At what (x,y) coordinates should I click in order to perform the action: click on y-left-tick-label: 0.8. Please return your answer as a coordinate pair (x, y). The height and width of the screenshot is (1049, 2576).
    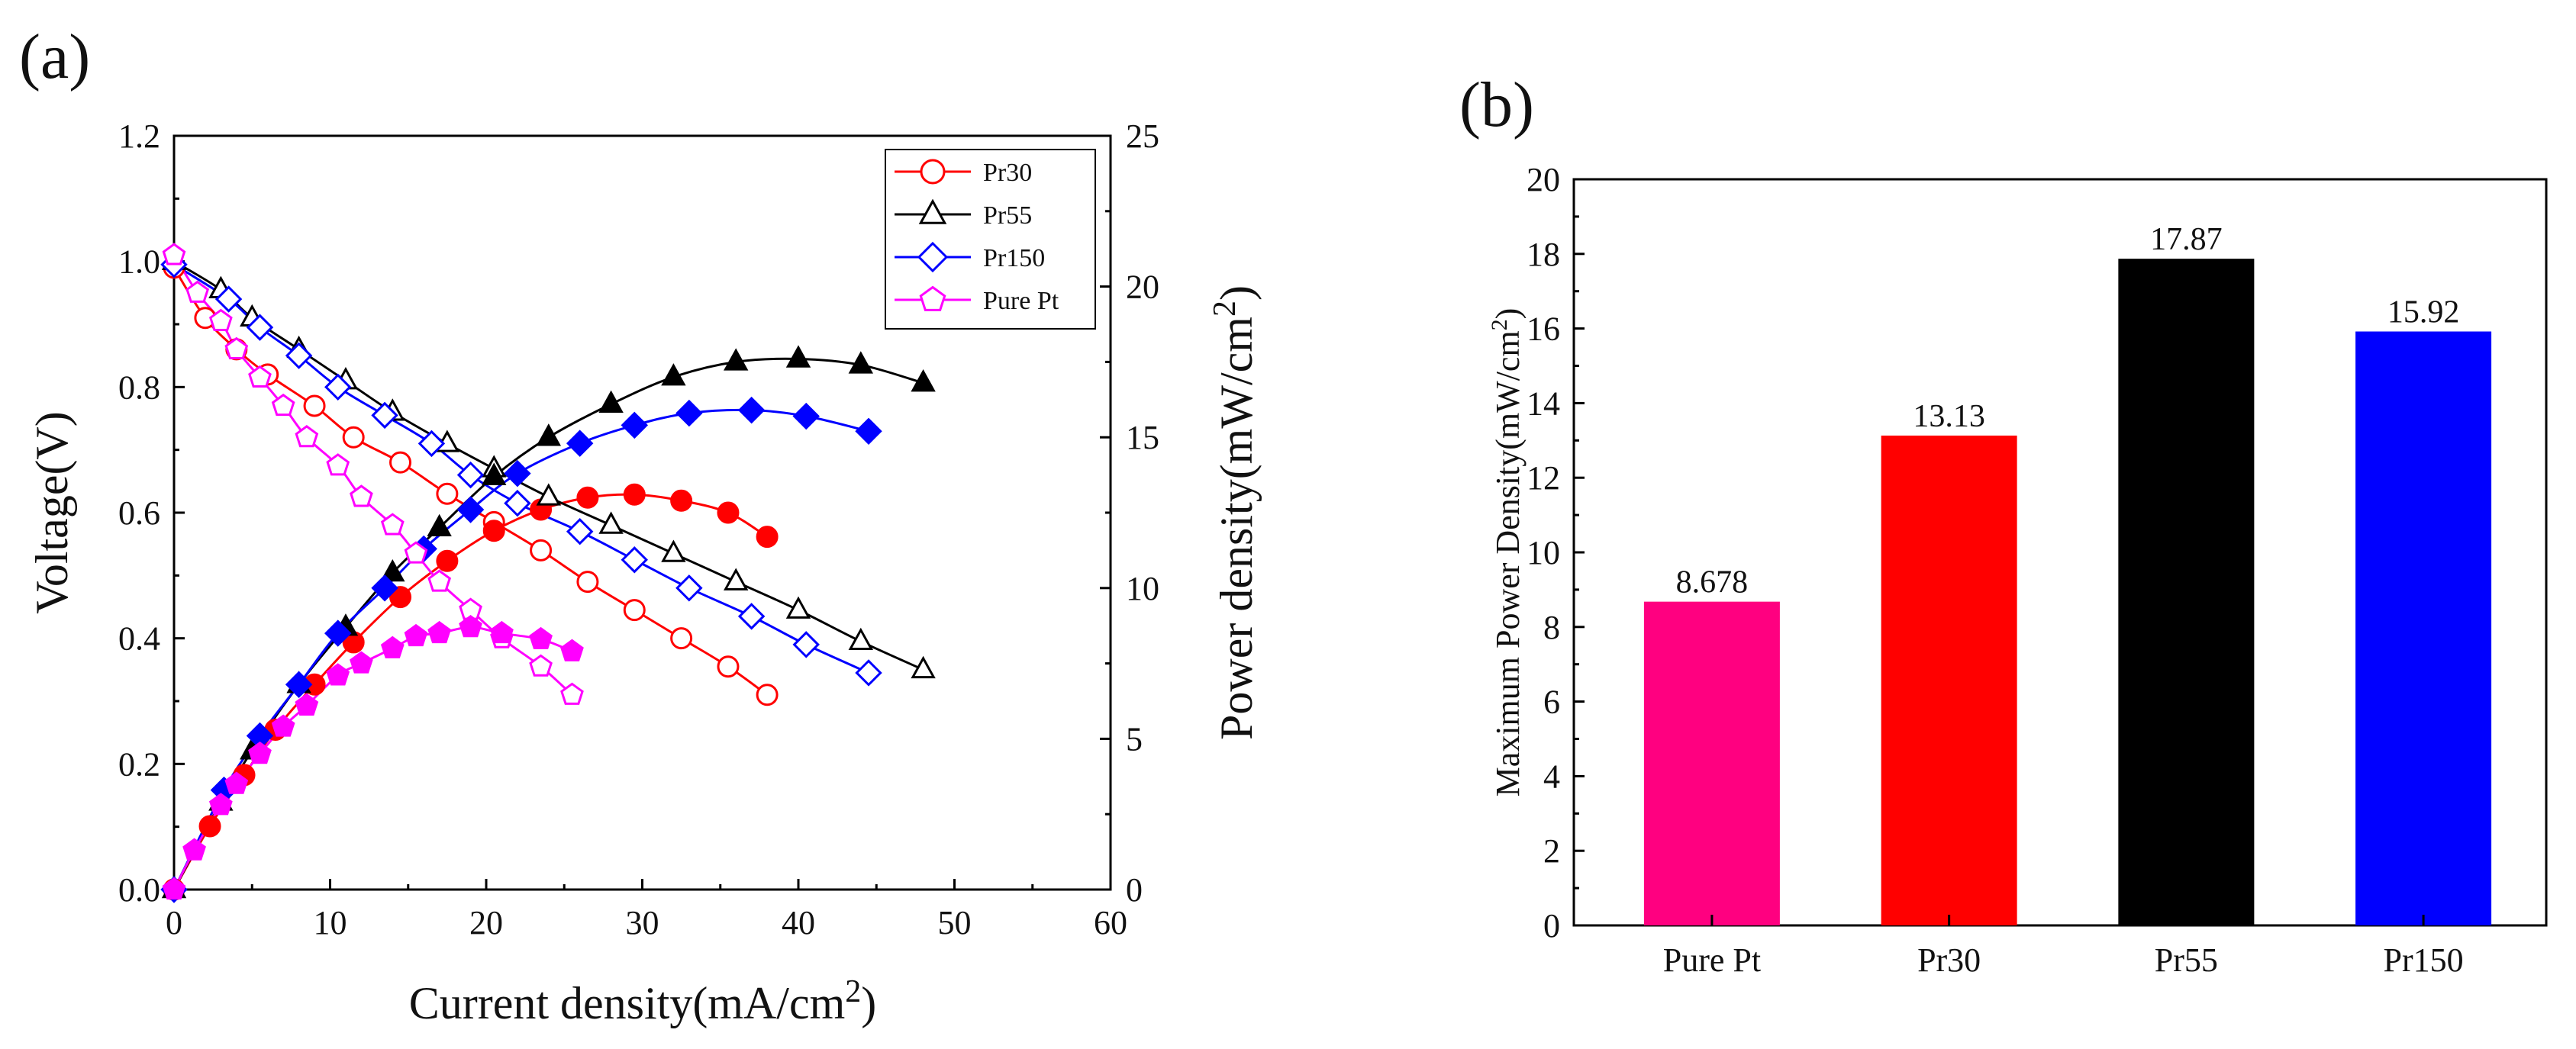
    Looking at the image, I should click on (139, 387).